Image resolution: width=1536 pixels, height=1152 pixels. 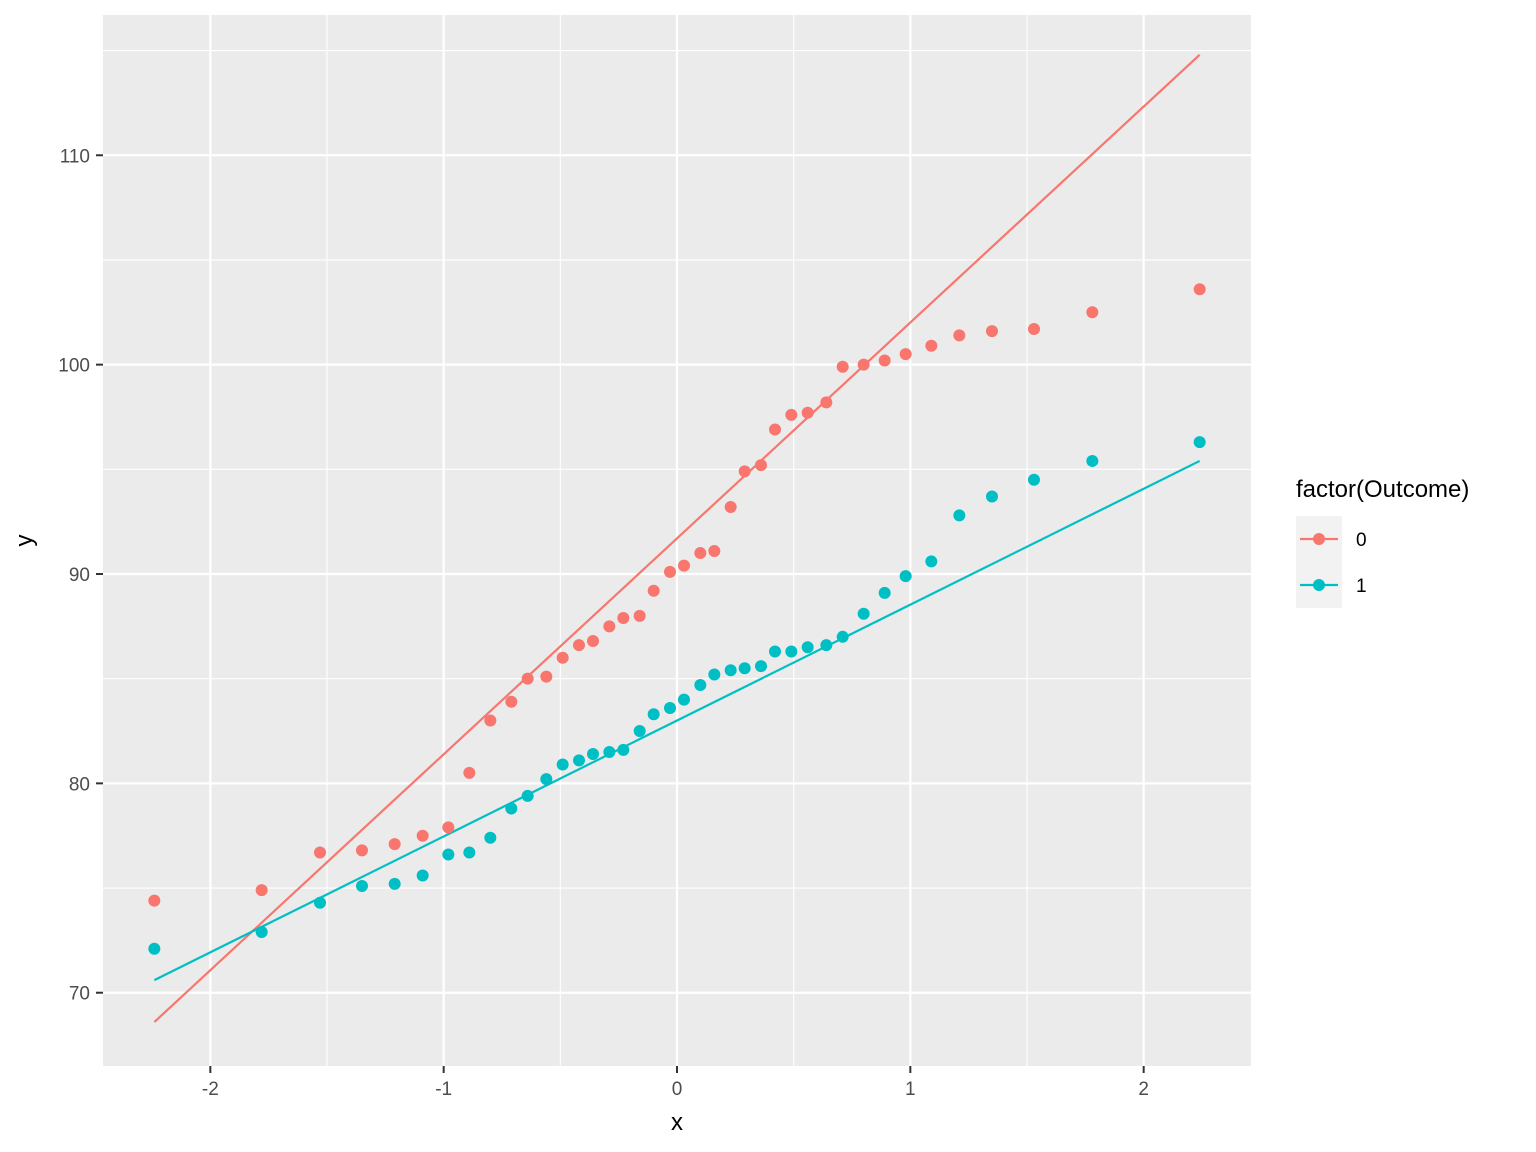 What do you see at coordinates (910, 1089) in the screenshot?
I see `x-tick-label: 1` at bounding box center [910, 1089].